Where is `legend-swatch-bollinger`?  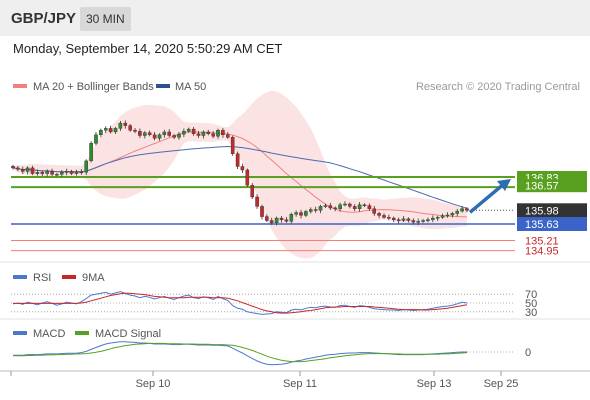
legend-swatch-bollinger is located at coordinates (20, 86).